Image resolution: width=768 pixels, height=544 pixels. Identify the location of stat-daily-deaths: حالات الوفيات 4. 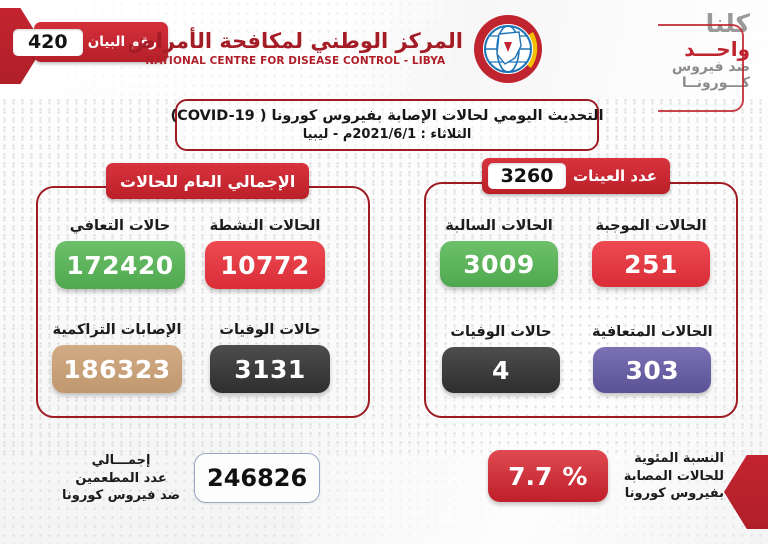
(501, 358).